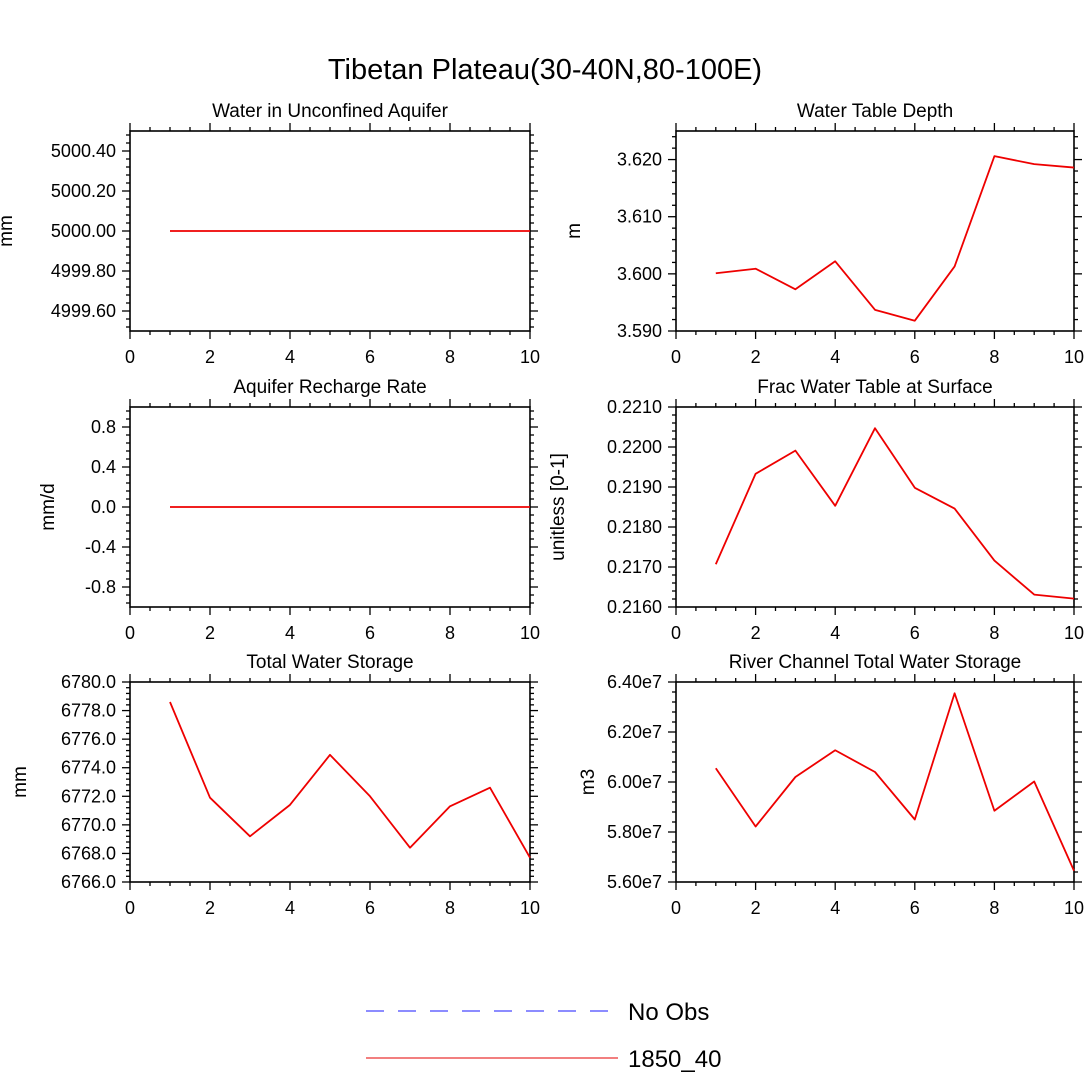 The height and width of the screenshot is (1090, 1090). I want to click on y-tick-label: -0.8, so click(100, 587).